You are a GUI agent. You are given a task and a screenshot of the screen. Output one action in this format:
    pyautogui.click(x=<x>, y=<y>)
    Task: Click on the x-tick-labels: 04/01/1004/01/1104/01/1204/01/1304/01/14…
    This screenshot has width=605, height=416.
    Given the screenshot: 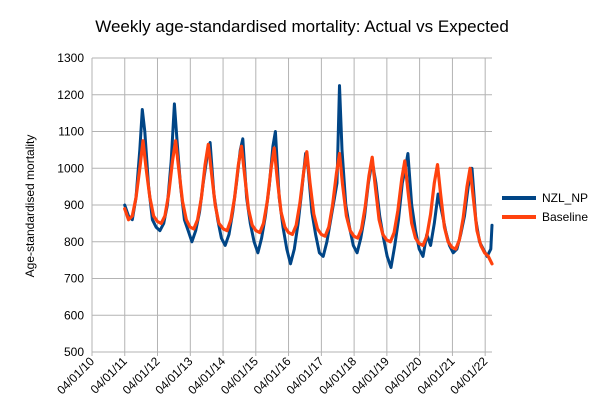 What is the action you would take?
    pyautogui.click(x=272, y=375)
    